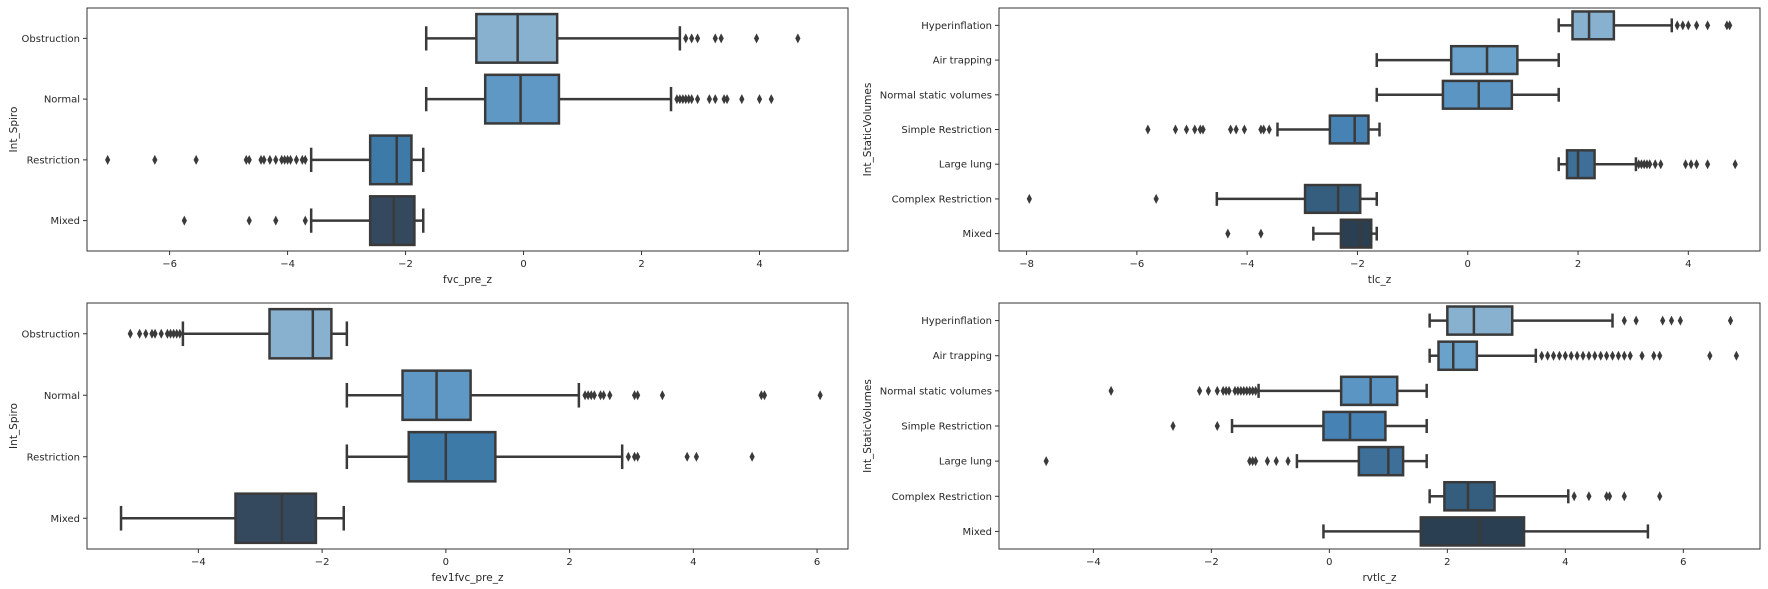 The height and width of the screenshot is (589, 1768). I want to click on y-tick-label: Air trapping, so click(962, 61).